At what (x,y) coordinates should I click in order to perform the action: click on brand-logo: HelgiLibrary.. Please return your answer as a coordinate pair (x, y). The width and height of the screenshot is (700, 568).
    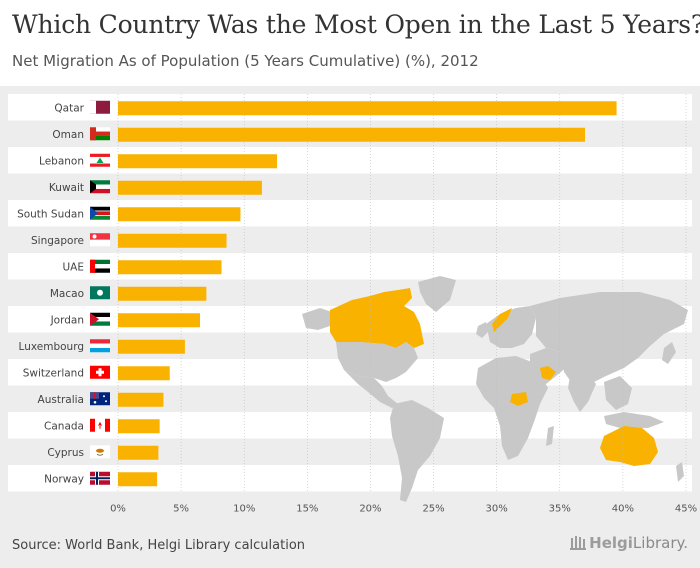
    Looking at the image, I should click on (629, 543).